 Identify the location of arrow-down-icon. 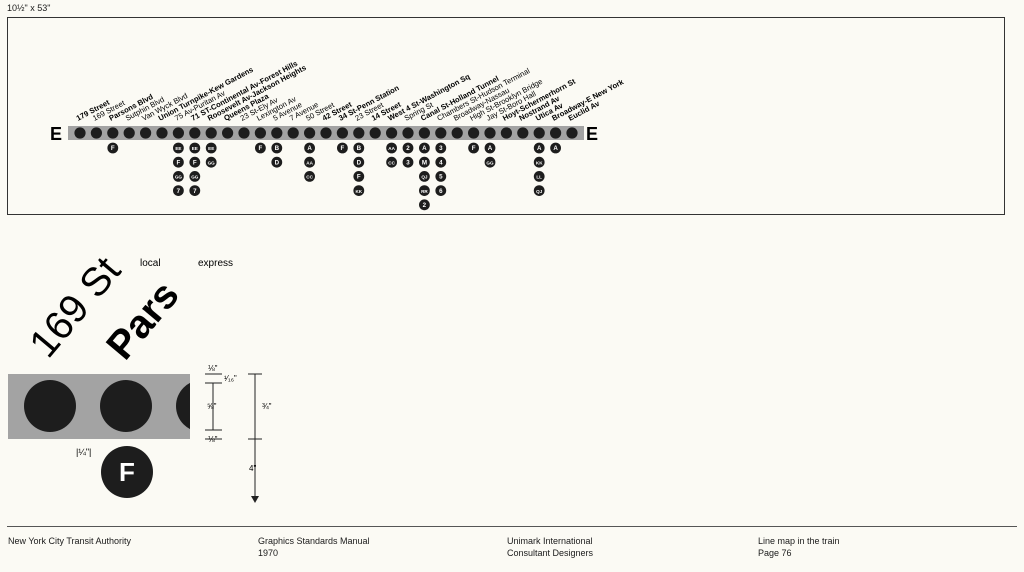
(255, 499).